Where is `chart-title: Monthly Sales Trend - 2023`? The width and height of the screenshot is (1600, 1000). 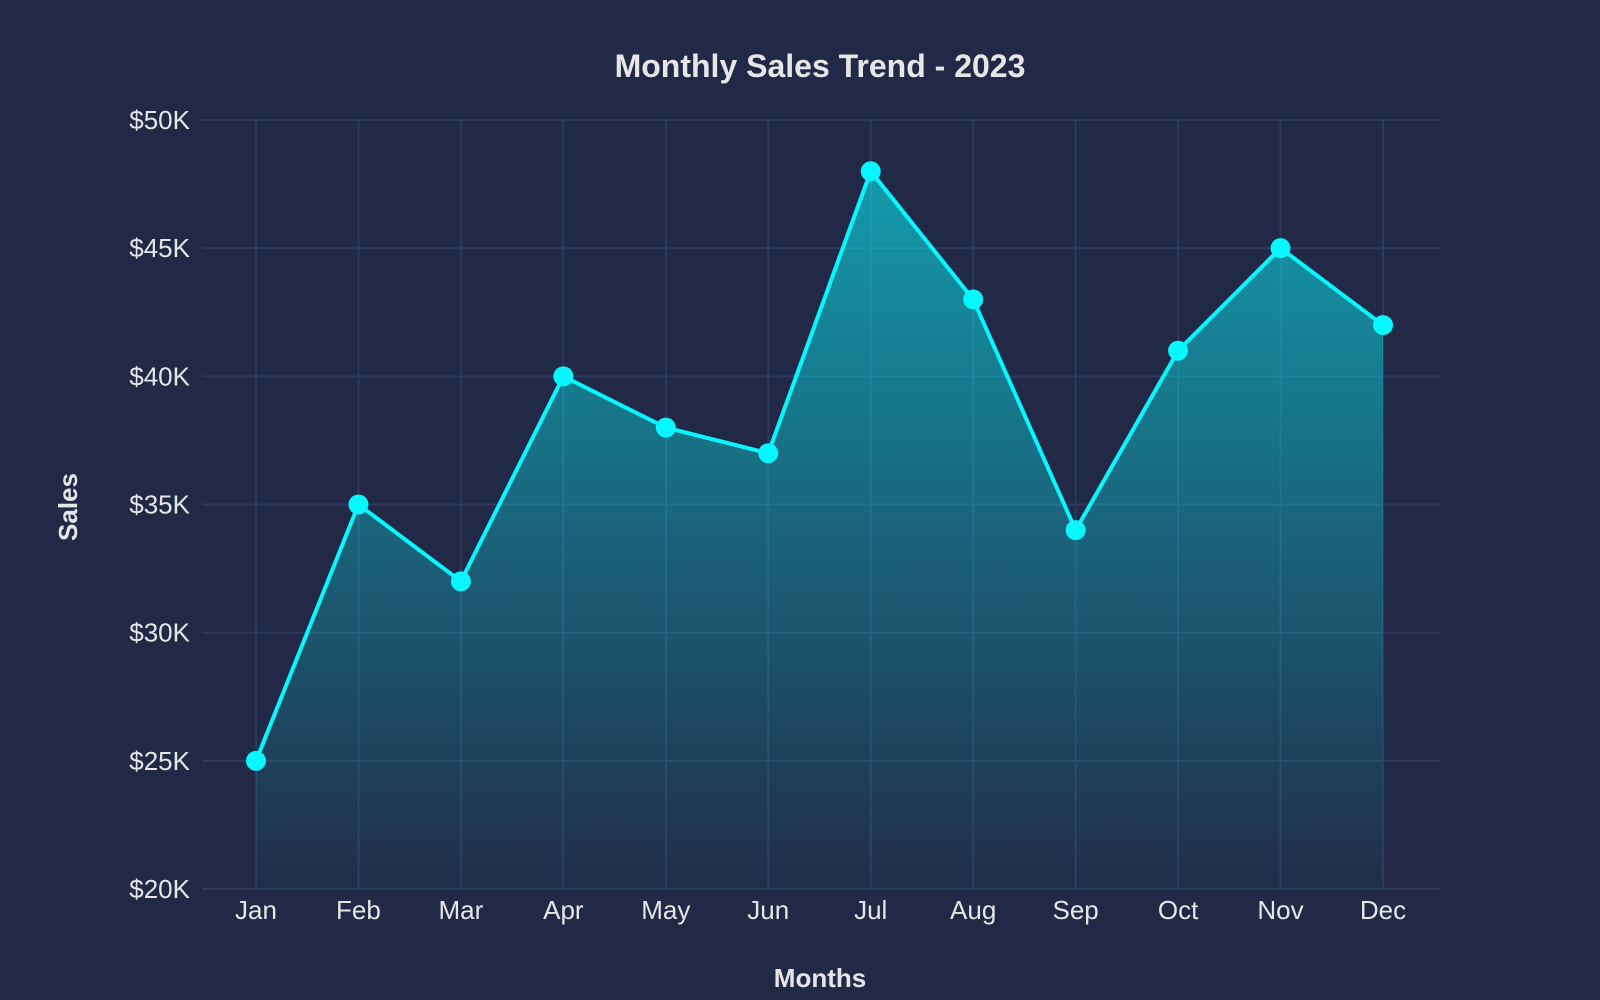
chart-title: Monthly Sales Trend - 2023 is located at coordinates (820, 66).